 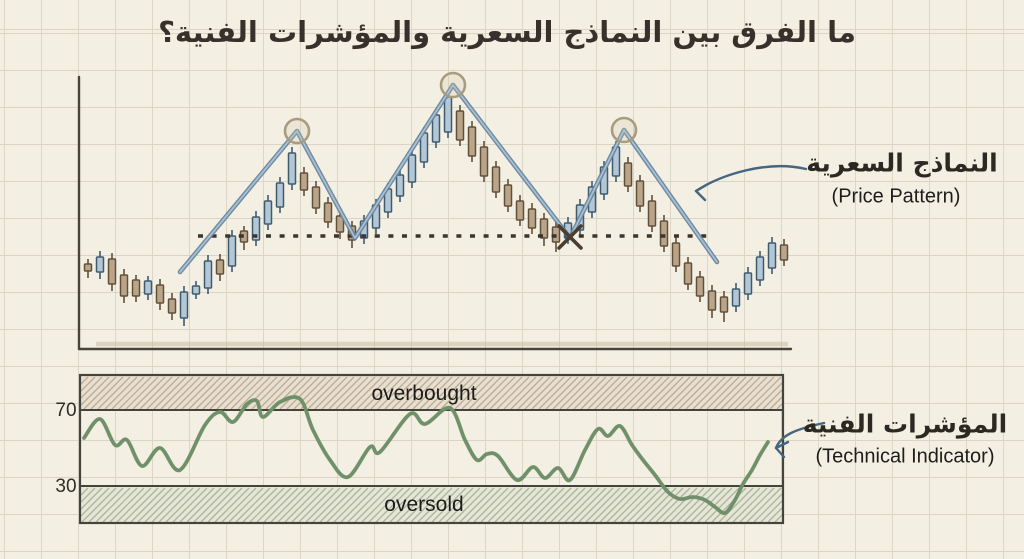 I want to click on price-pattern-arrowhead, so click(x=702, y=192).